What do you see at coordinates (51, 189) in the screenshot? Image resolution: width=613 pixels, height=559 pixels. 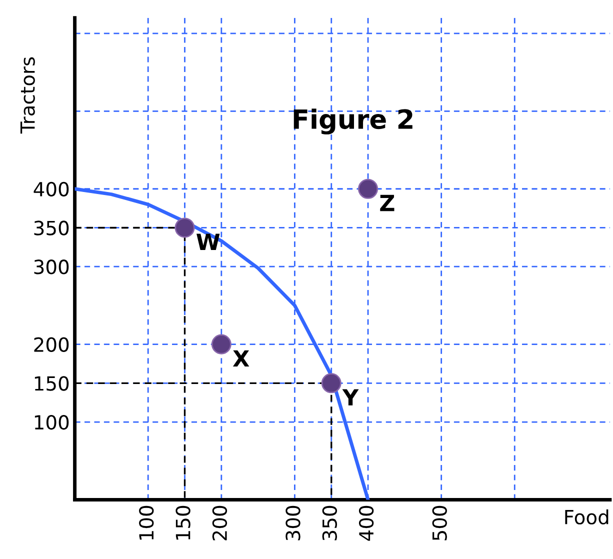 I see `y-tick-label: 400` at bounding box center [51, 189].